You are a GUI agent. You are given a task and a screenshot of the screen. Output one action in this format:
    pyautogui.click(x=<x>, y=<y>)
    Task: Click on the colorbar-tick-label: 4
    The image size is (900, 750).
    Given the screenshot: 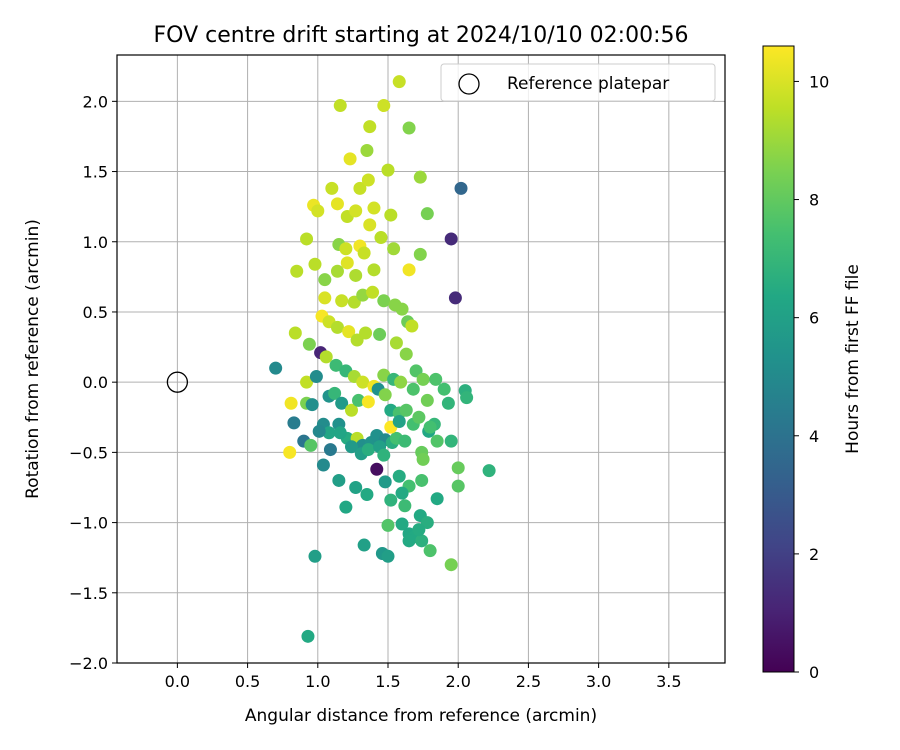 What is the action you would take?
    pyautogui.click(x=814, y=436)
    